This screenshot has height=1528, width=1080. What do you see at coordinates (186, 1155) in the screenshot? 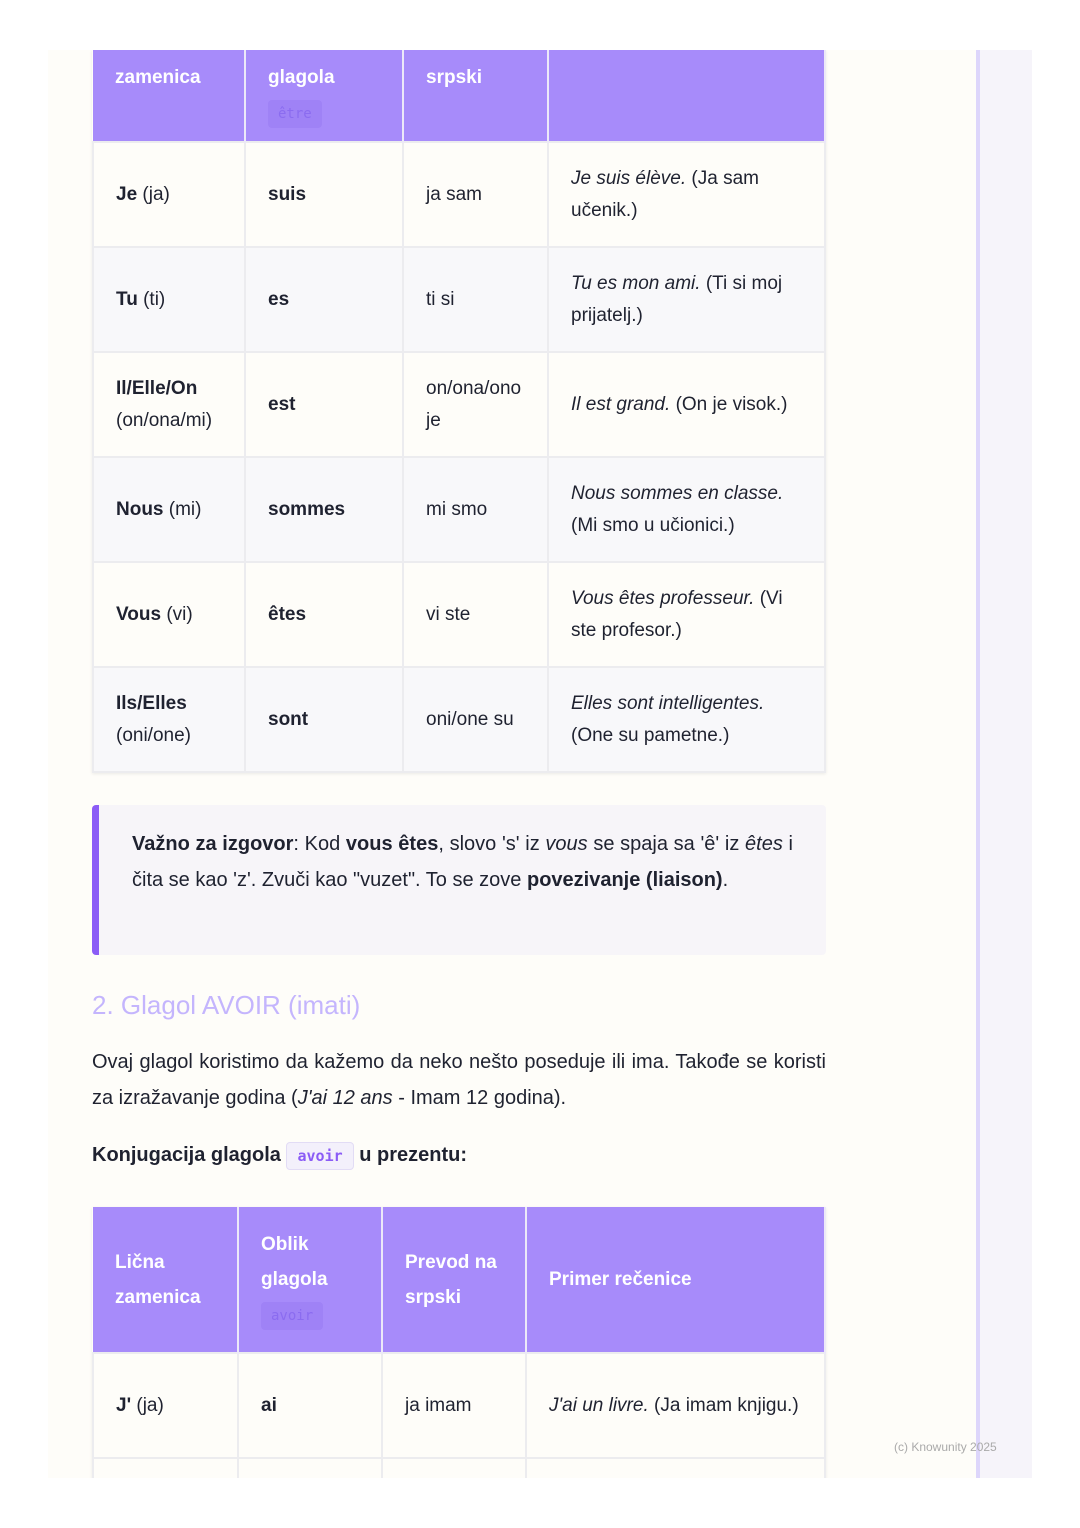
I see `label-text: Konjugacija glagola` at bounding box center [186, 1155].